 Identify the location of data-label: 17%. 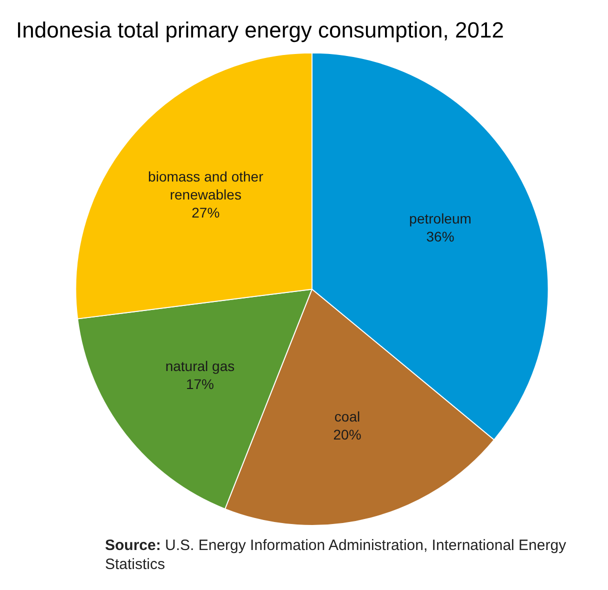
(200, 384).